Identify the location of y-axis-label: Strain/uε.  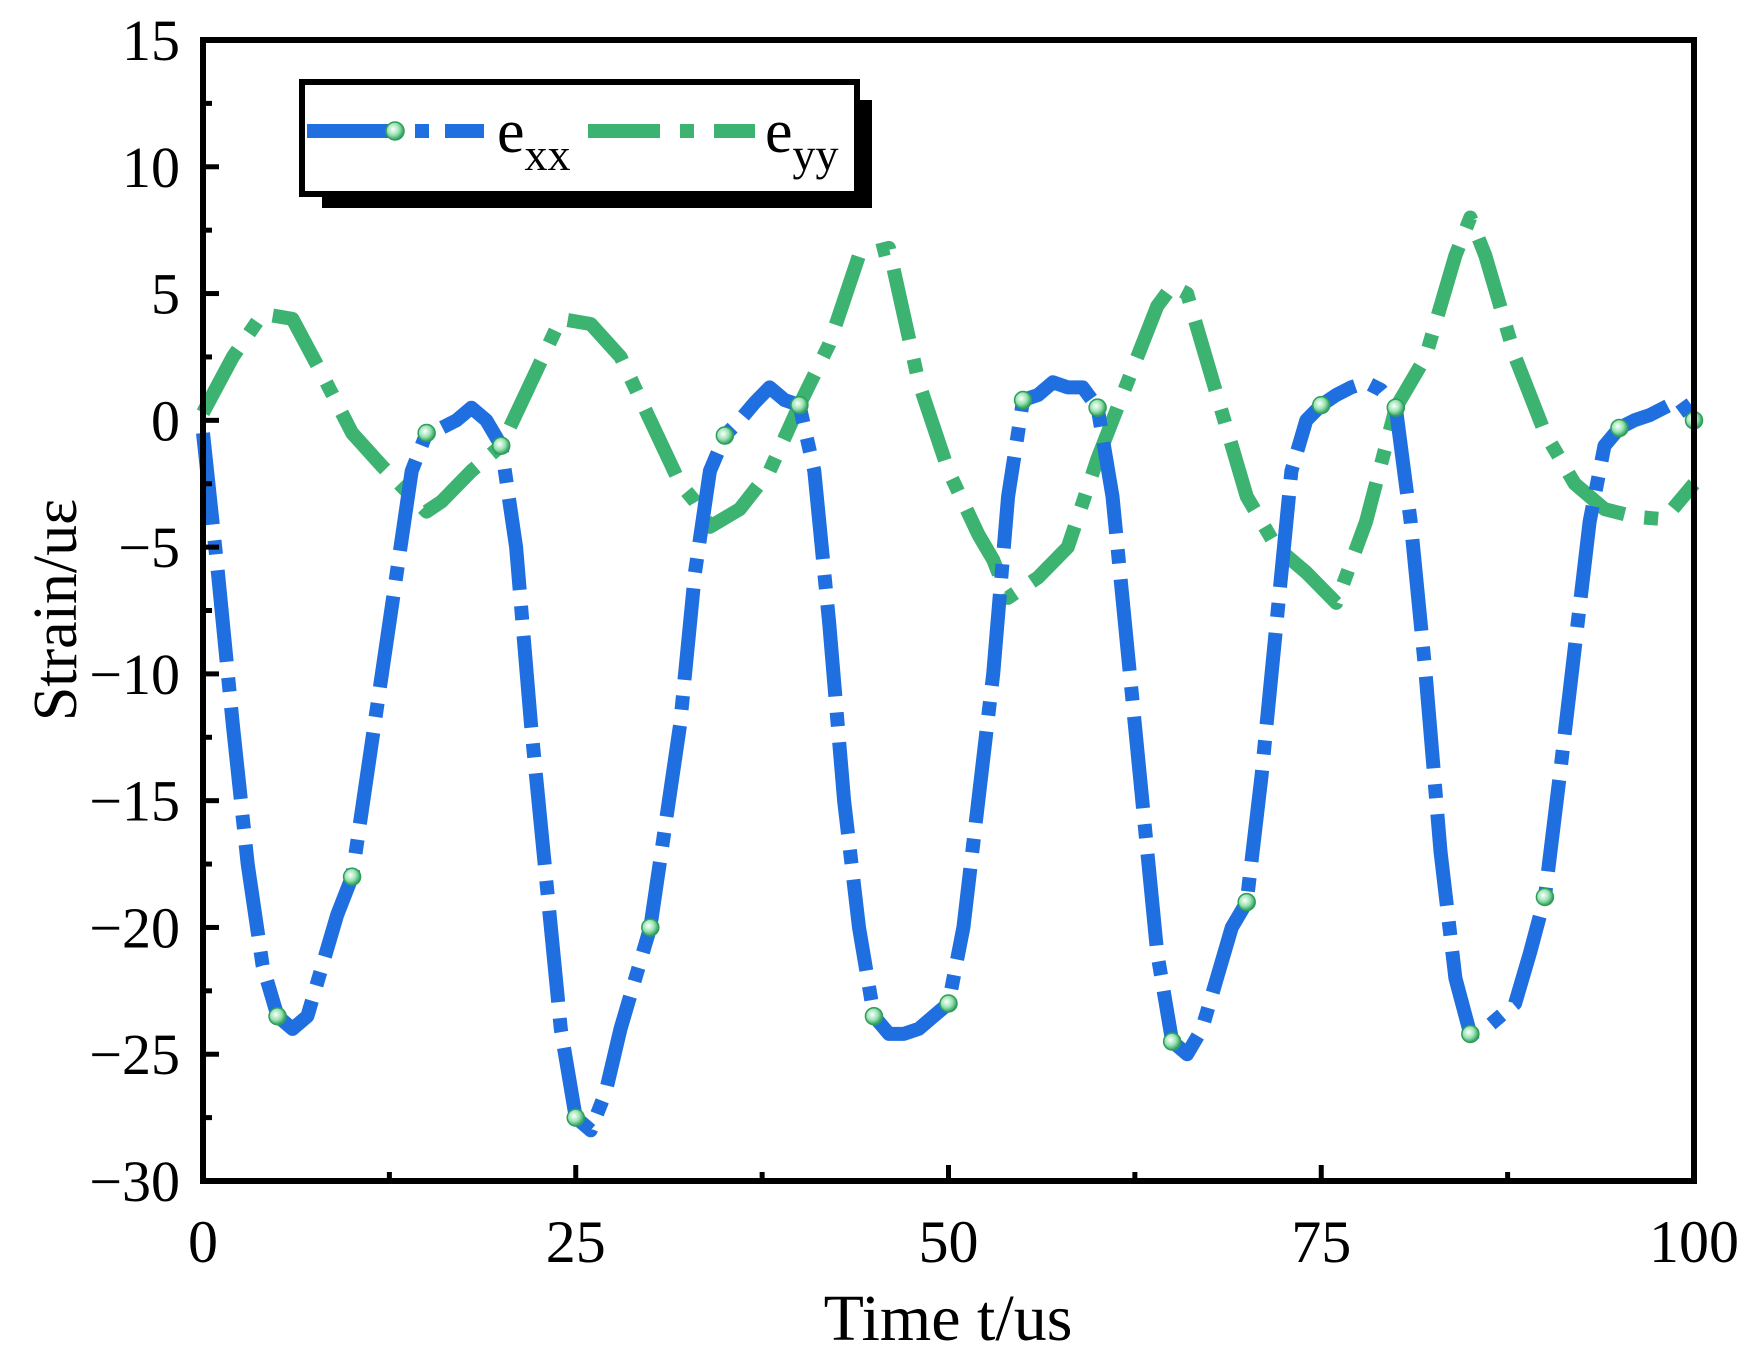
(56, 610).